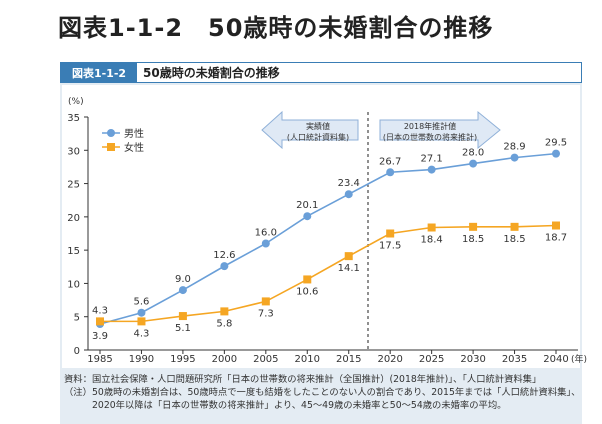 Image resolution: width=602 pixels, height=424 pixels. Describe the element at coordinates (100, 336) in the screenshot. I see `data-label: 3.9` at that location.